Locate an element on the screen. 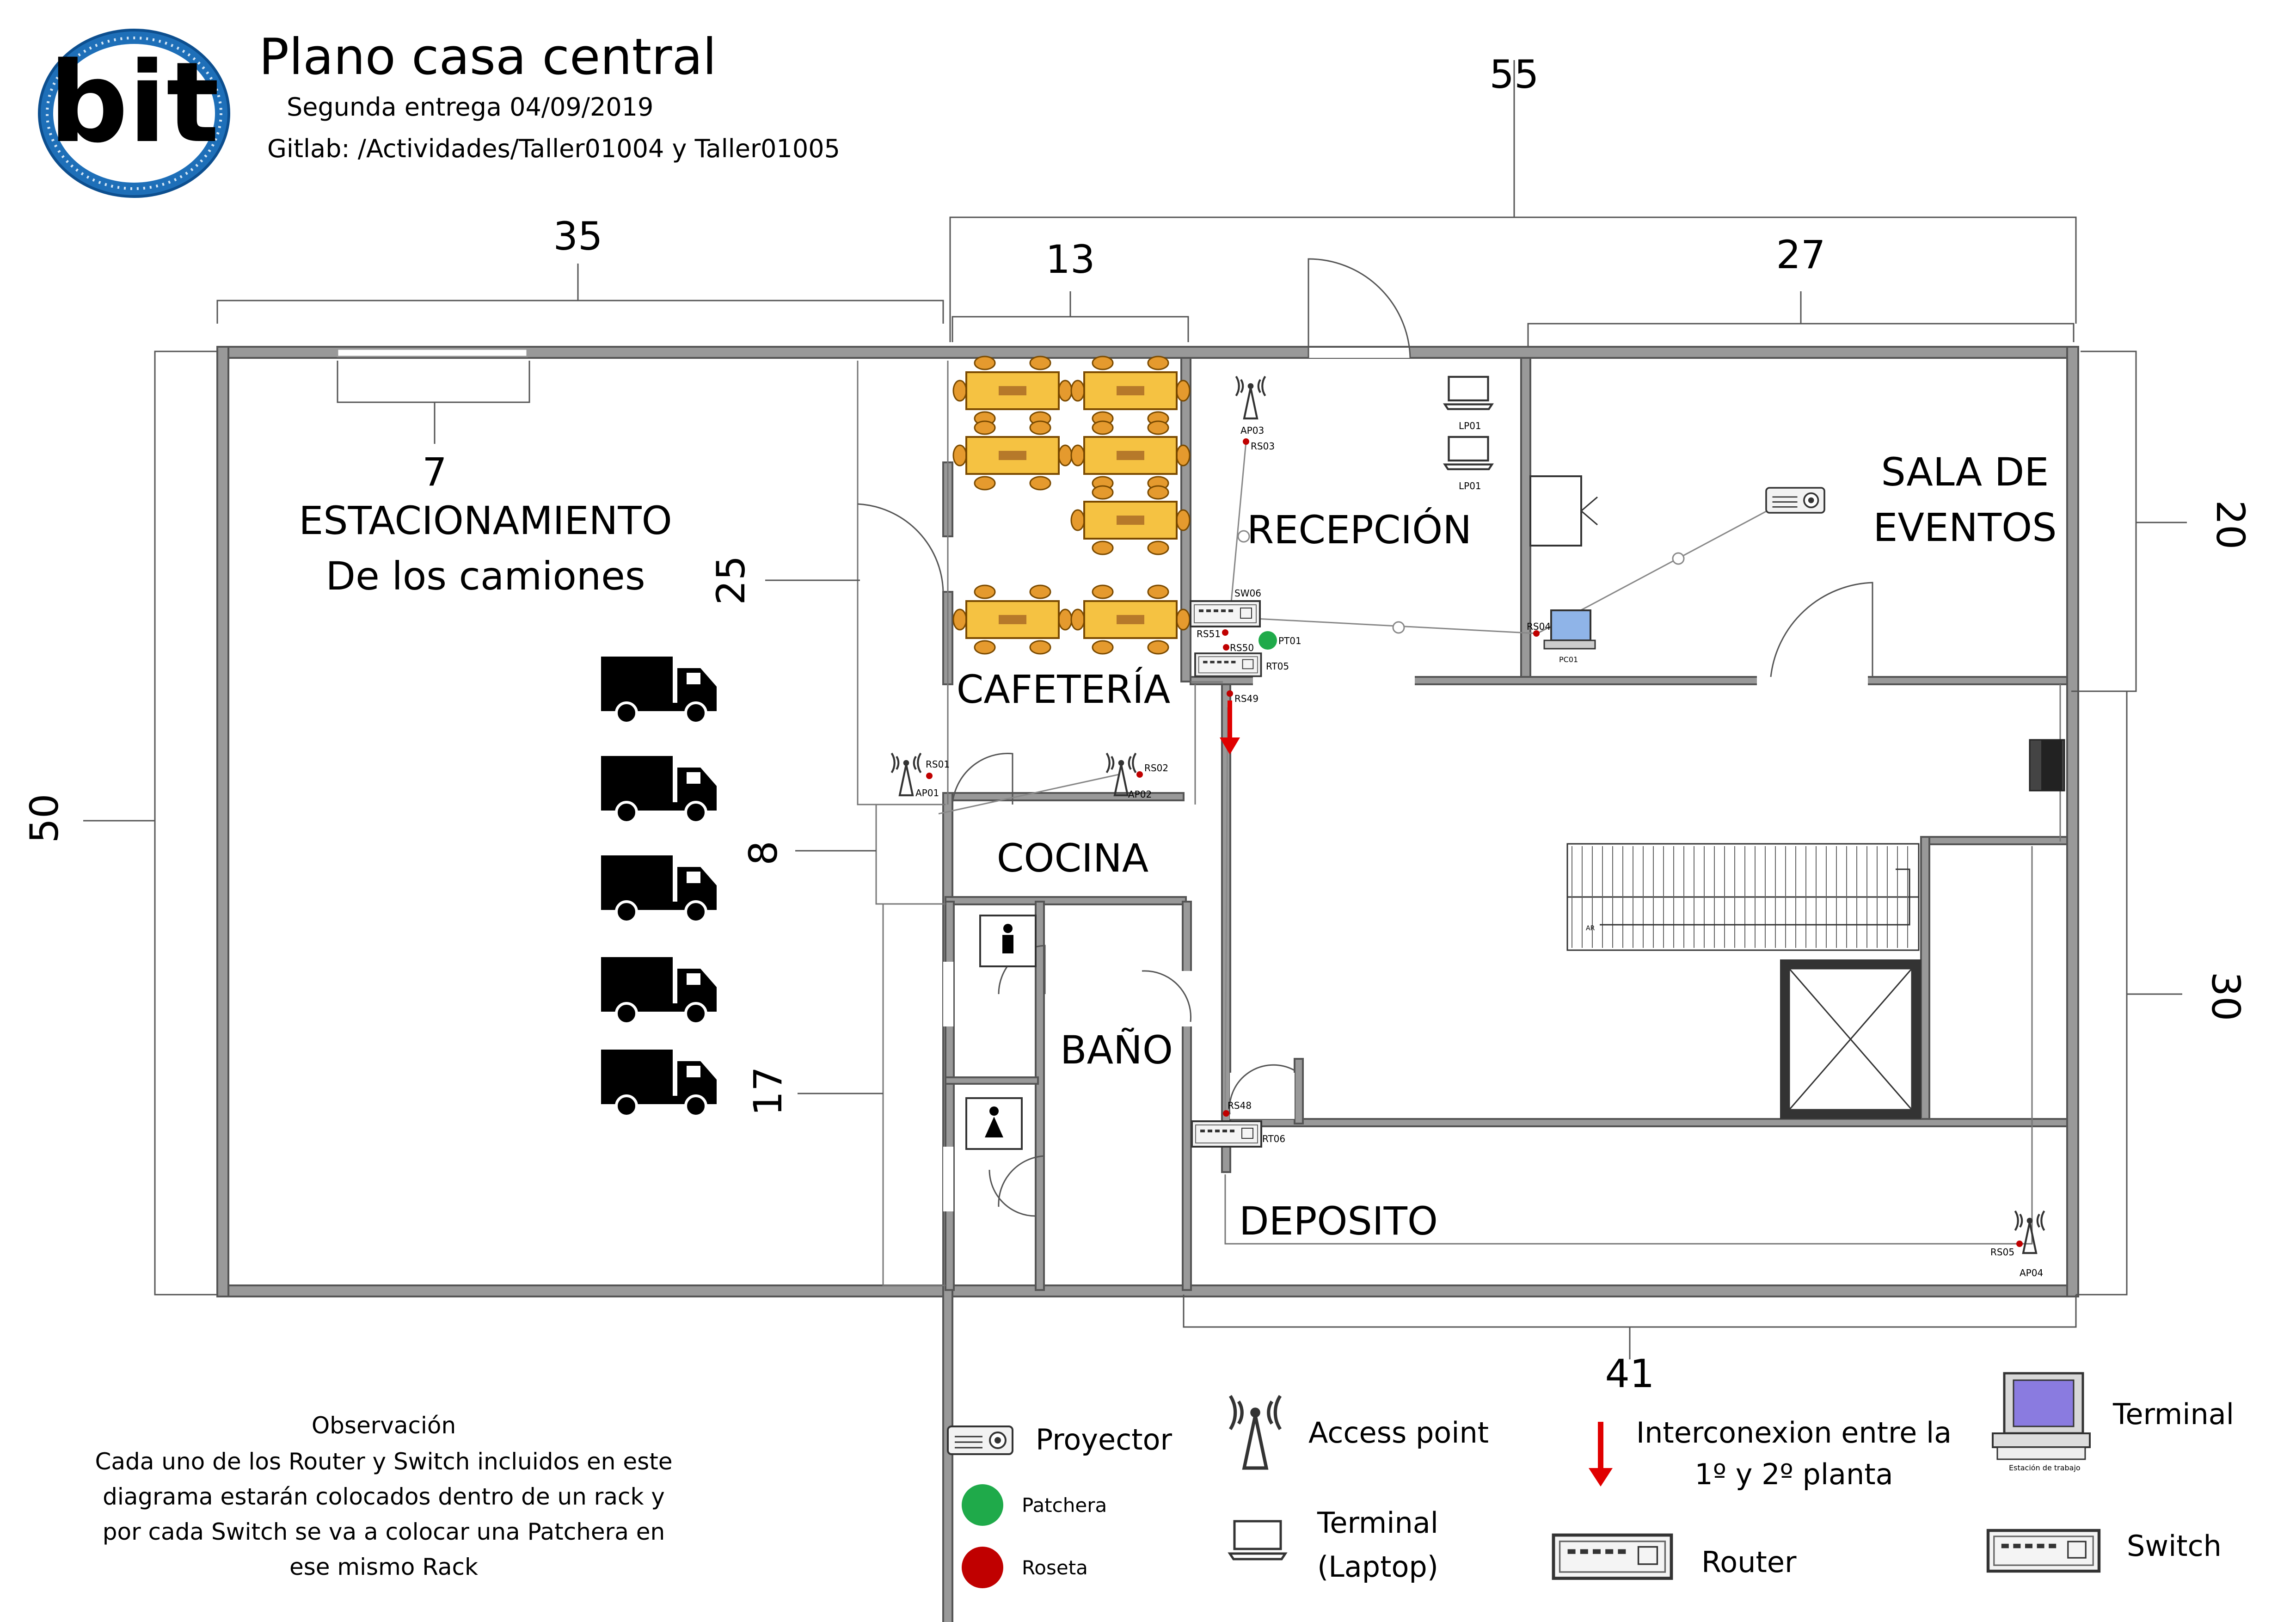 This screenshot has height=1622, width=2296. device-label-rs49: RS49 is located at coordinates (1247, 698).